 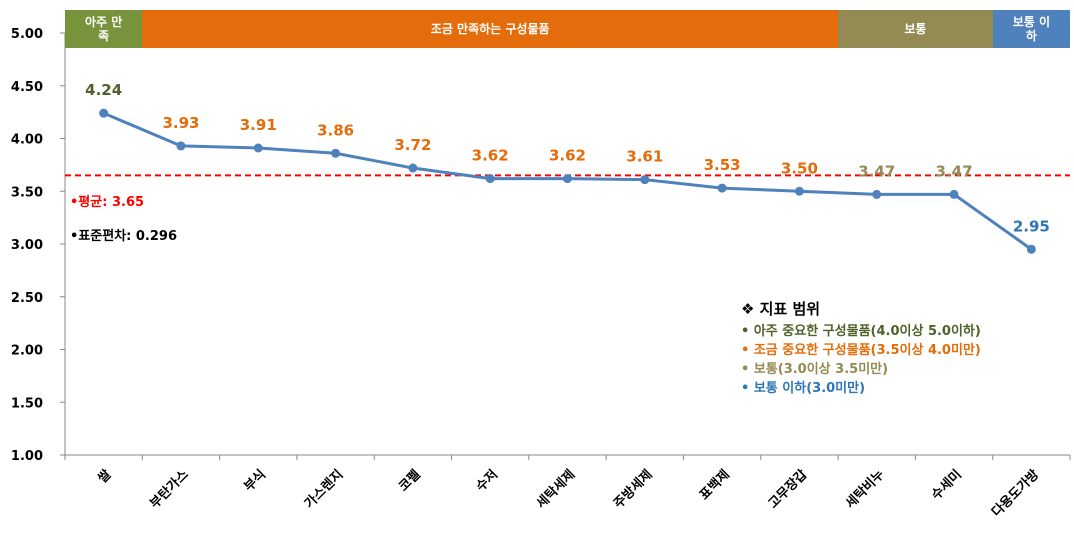 What do you see at coordinates (864, 488) in the screenshot?
I see `x-tick-label: 세탁비누` at bounding box center [864, 488].